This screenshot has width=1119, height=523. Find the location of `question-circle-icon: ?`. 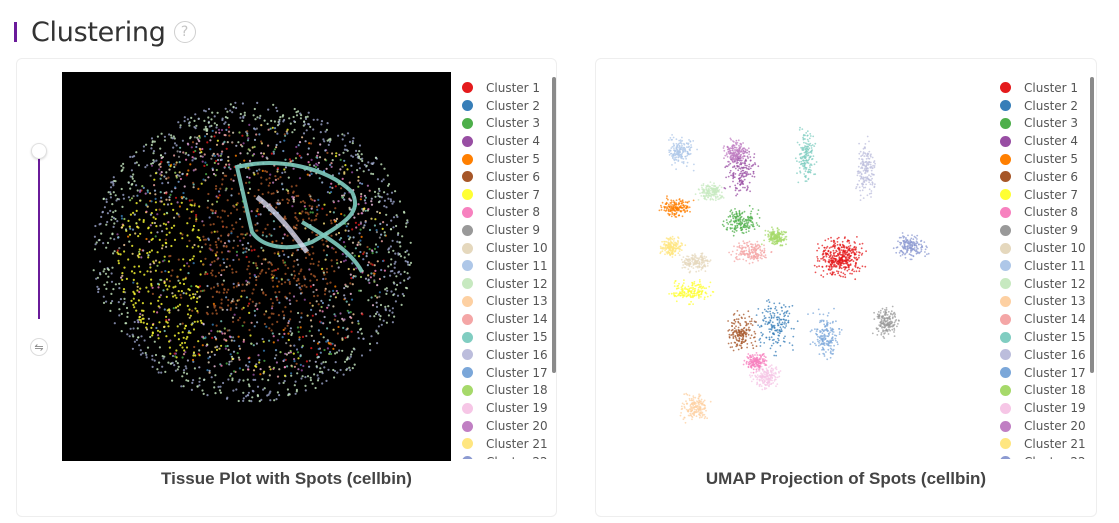

question-circle-icon: ? is located at coordinates (184, 32).